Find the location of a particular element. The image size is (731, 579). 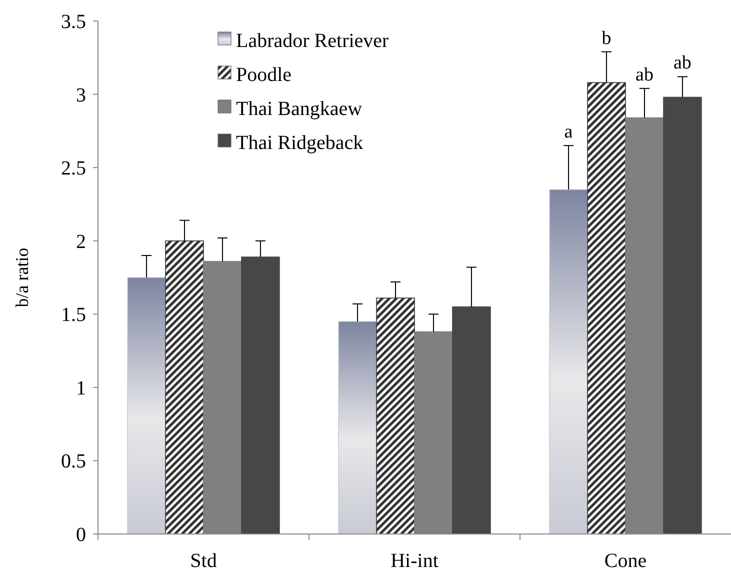

y-tick-label: 1.5 is located at coordinates (73, 315).